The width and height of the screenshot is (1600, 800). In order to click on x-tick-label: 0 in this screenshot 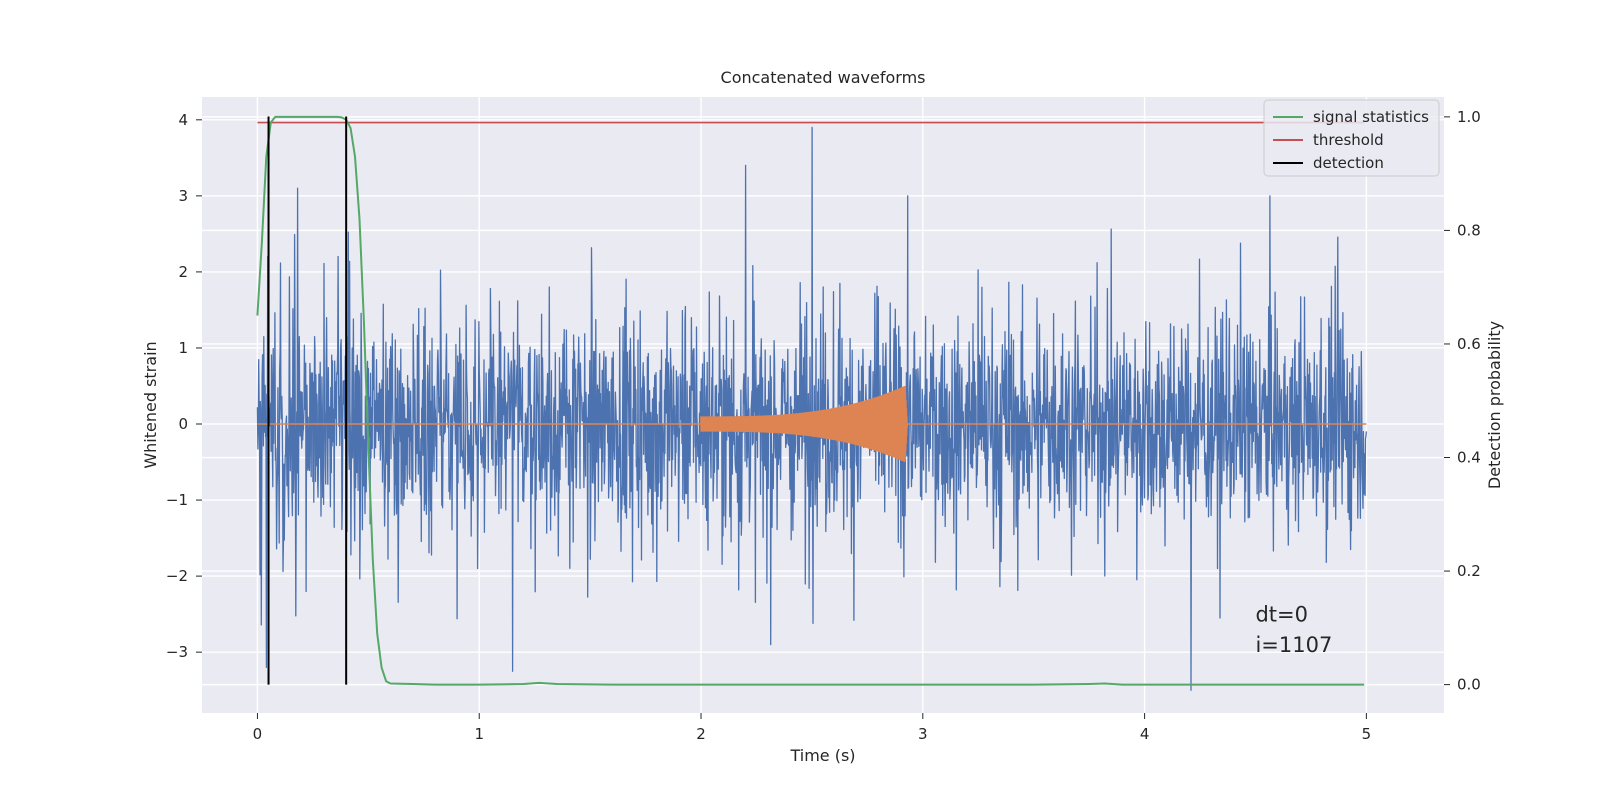, I will do `click(258, 734)`.